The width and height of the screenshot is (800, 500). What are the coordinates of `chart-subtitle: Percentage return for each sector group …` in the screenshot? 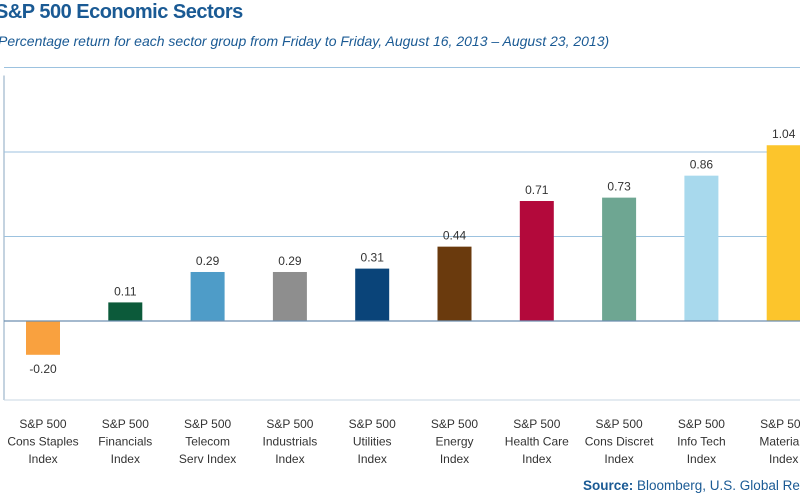 It's located at (305, 41).